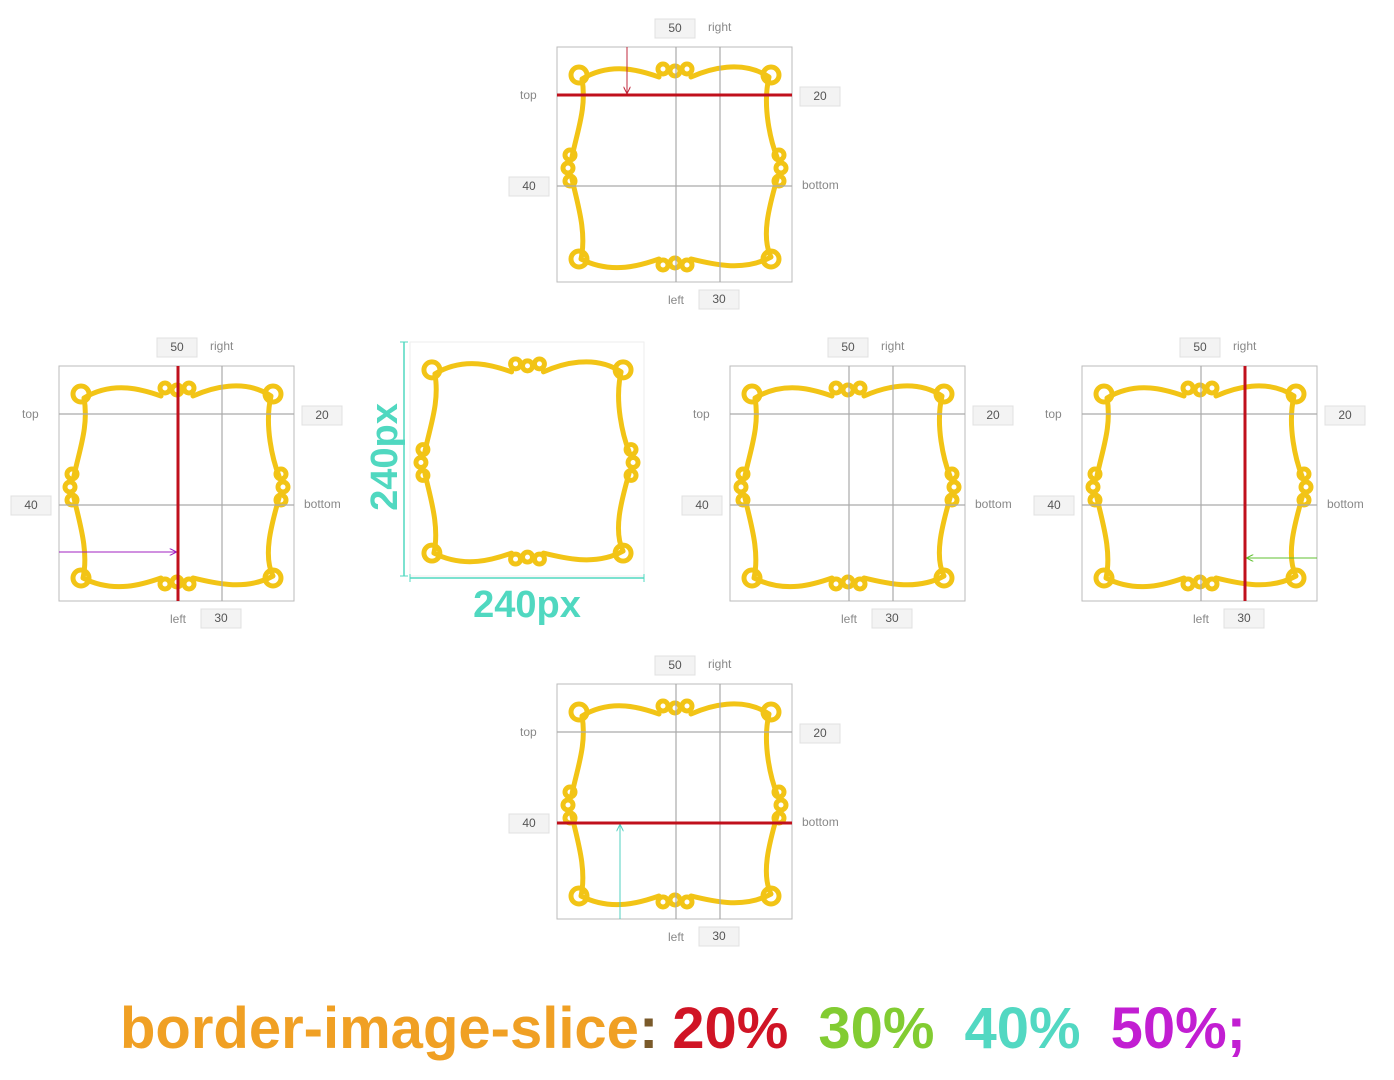  Describe the element at coordinates (385, 457) in the screenshot. I see `height-label: 240px` at that location.